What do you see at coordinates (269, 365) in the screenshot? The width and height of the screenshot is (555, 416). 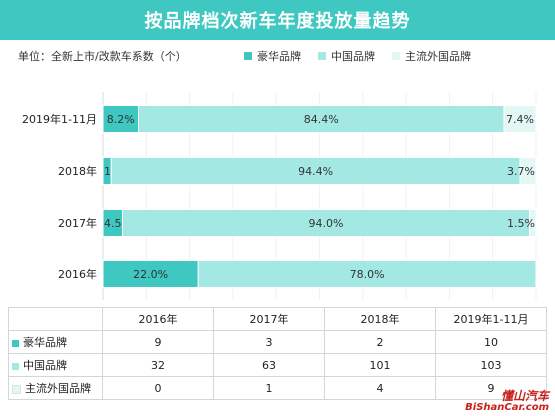 I see `table-cell: 63` at bounding box center [269, 365].